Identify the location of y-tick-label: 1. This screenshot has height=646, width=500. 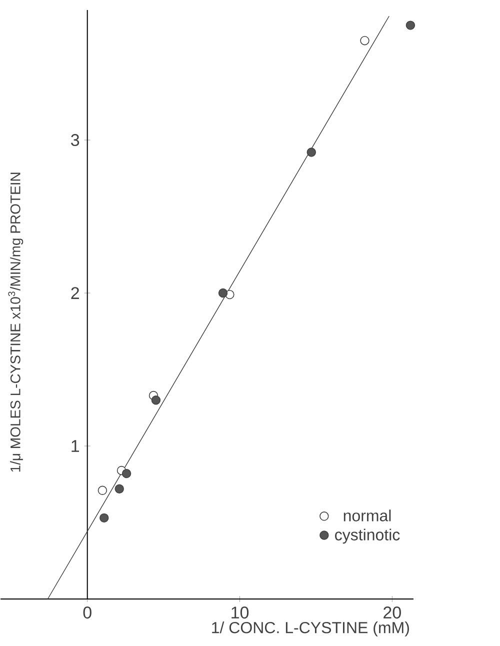
(75, 446).